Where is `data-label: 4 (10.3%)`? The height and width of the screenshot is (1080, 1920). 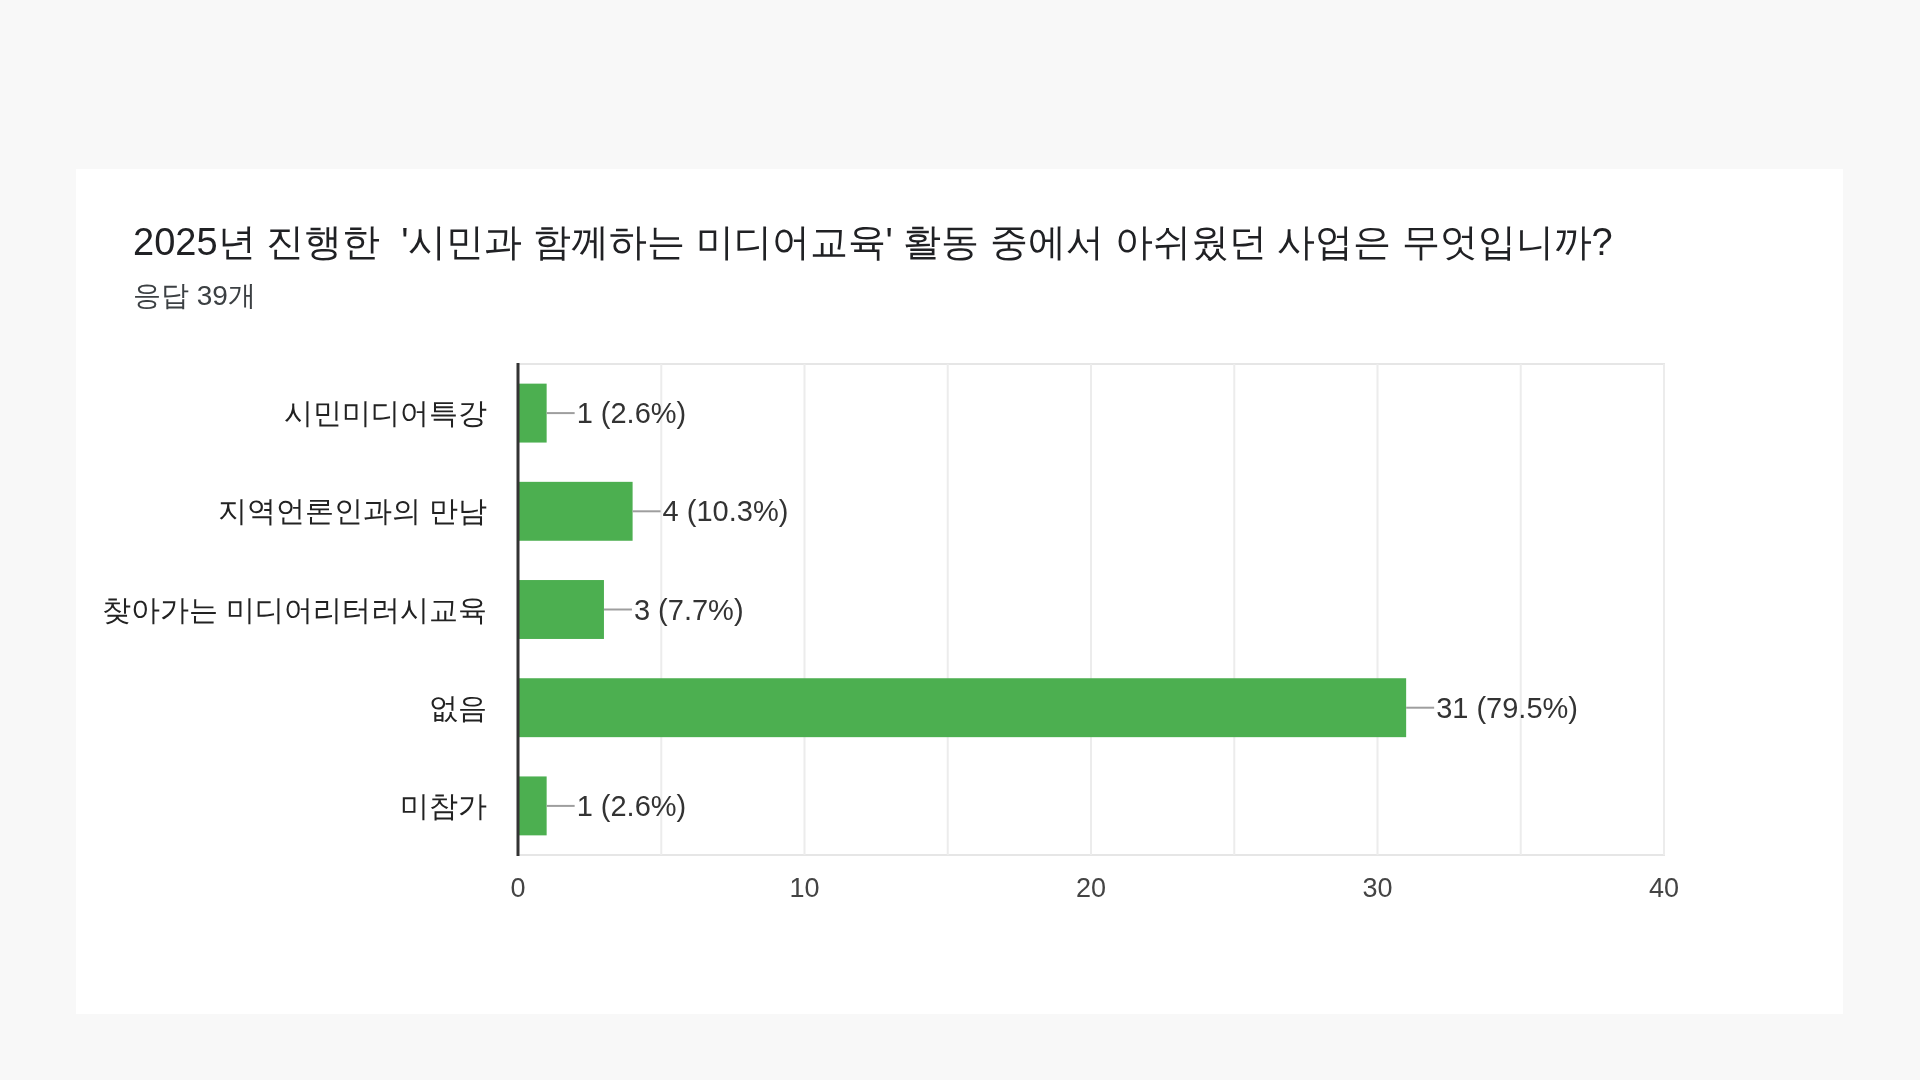
data-label: 4 (10.3%) is located at coordinates (725, 511).